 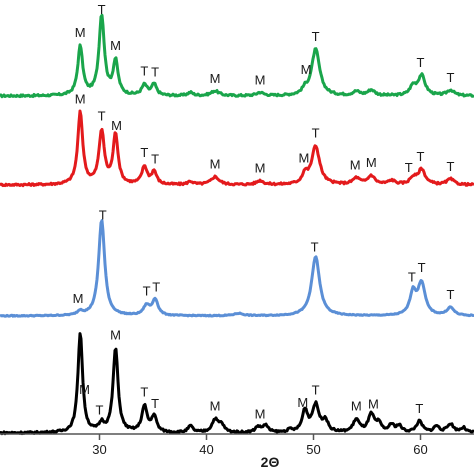 I want to click on peak-label-s1-6: M, so click(x=215, y=78).